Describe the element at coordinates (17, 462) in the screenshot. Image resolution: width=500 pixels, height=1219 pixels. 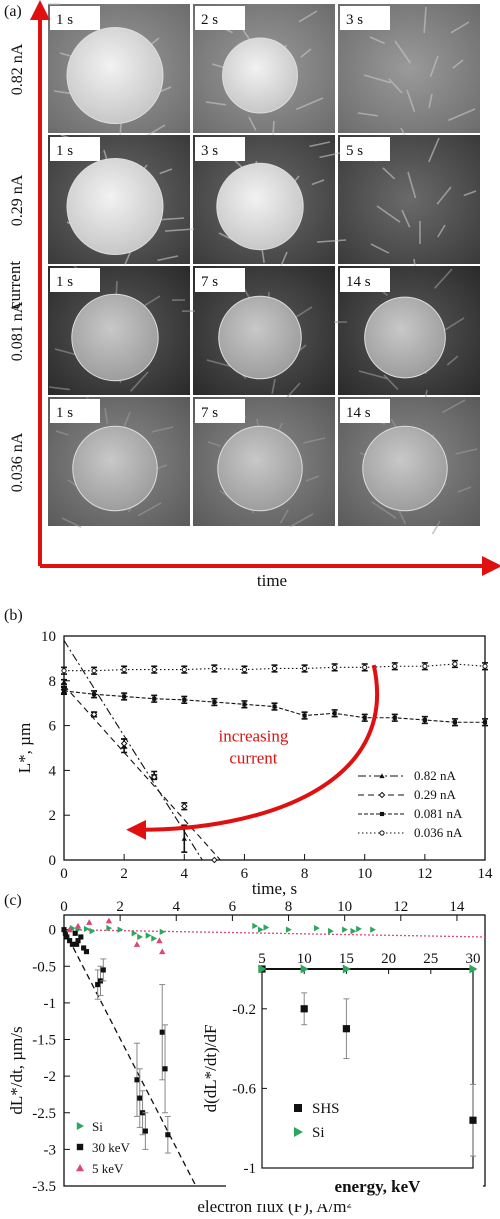
I see `row-current-label: 0.036 nA` at that location.